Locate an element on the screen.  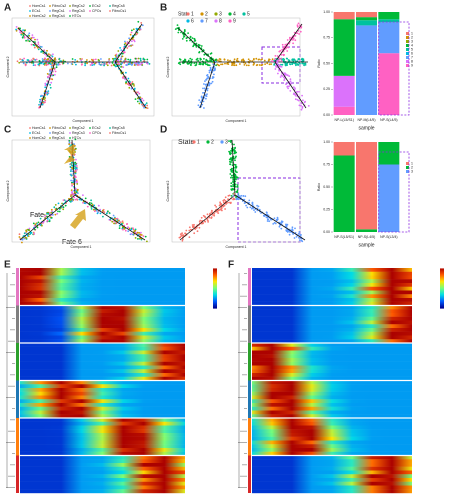
fate-label: Fate 6 is located at coordinates (72, 242).